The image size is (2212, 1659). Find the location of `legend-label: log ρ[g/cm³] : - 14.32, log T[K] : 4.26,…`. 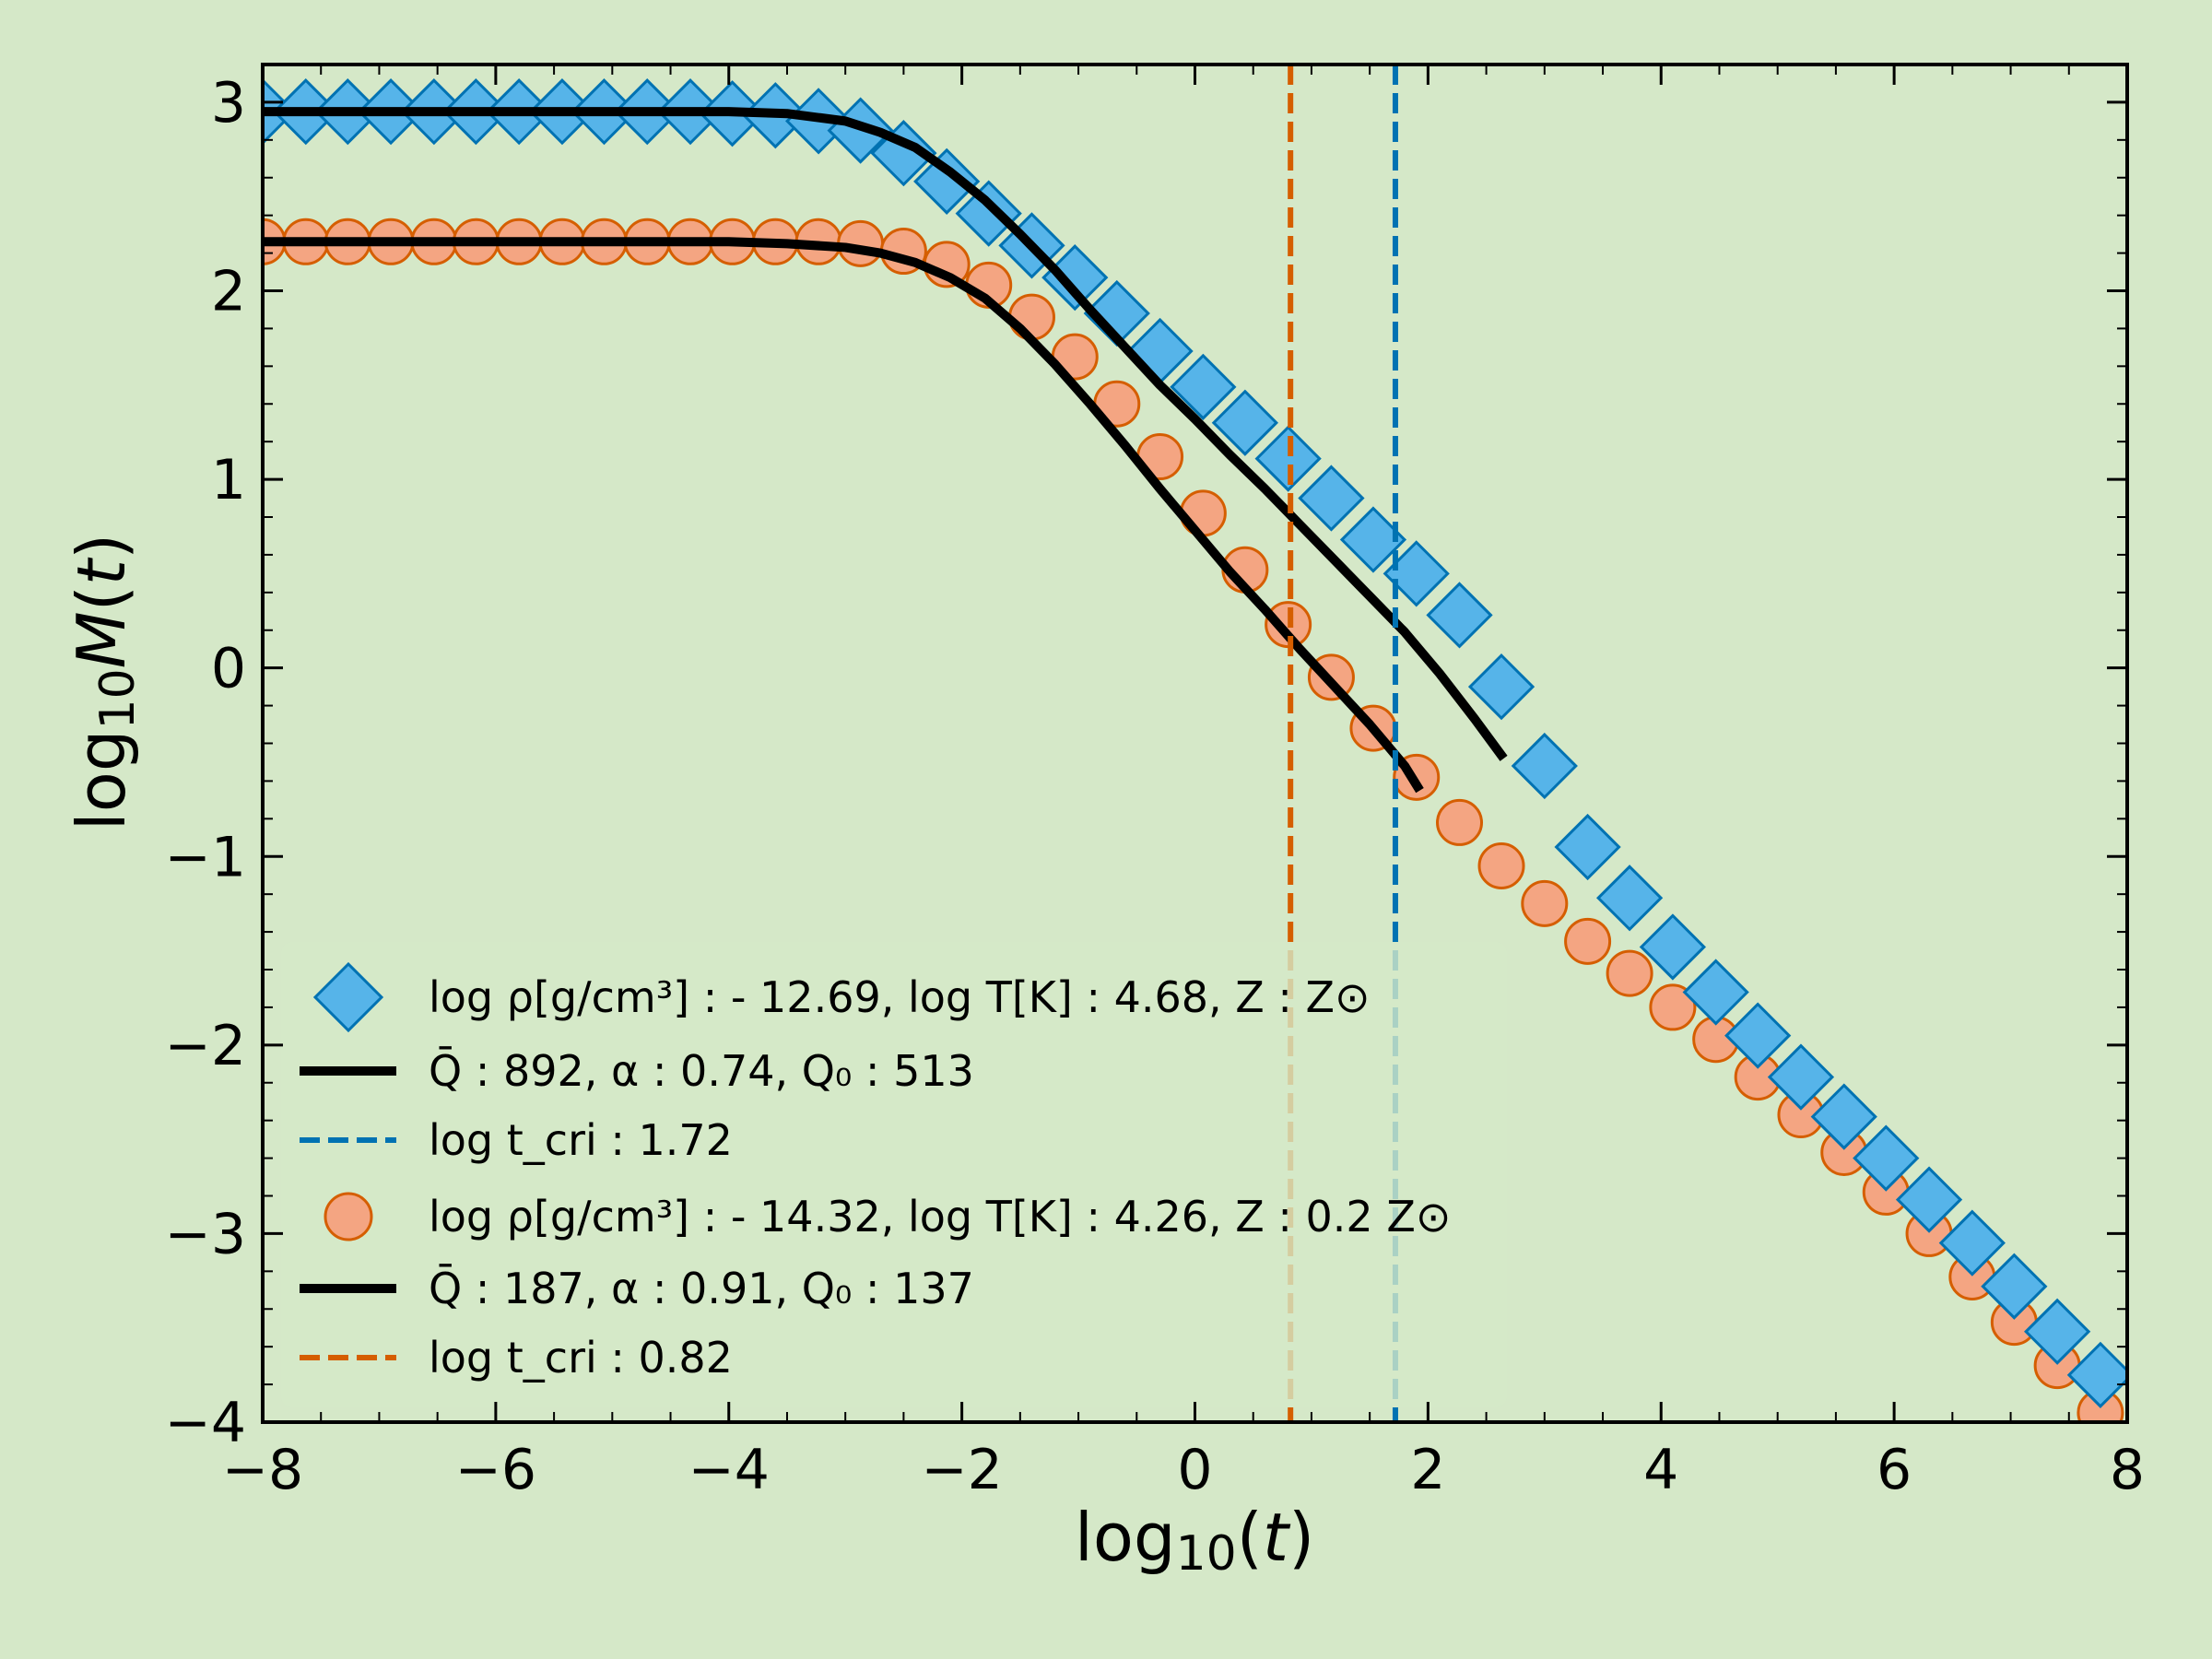

legend-label: log ρ[g/cm³] : - 14.32, log T[K] : 4.26,… is located at coordinates (940, 1216).